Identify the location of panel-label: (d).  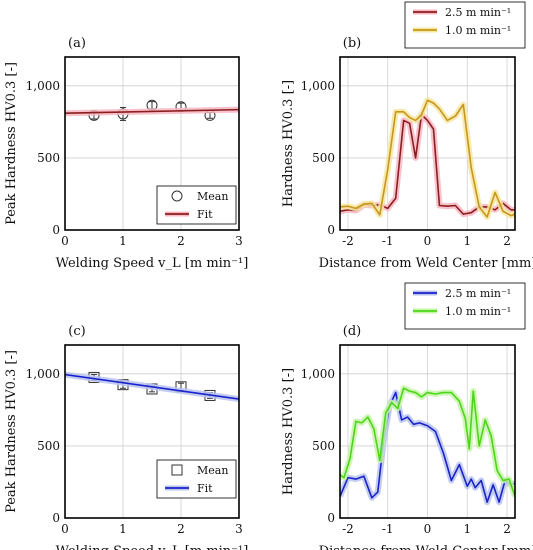
(352, 331).